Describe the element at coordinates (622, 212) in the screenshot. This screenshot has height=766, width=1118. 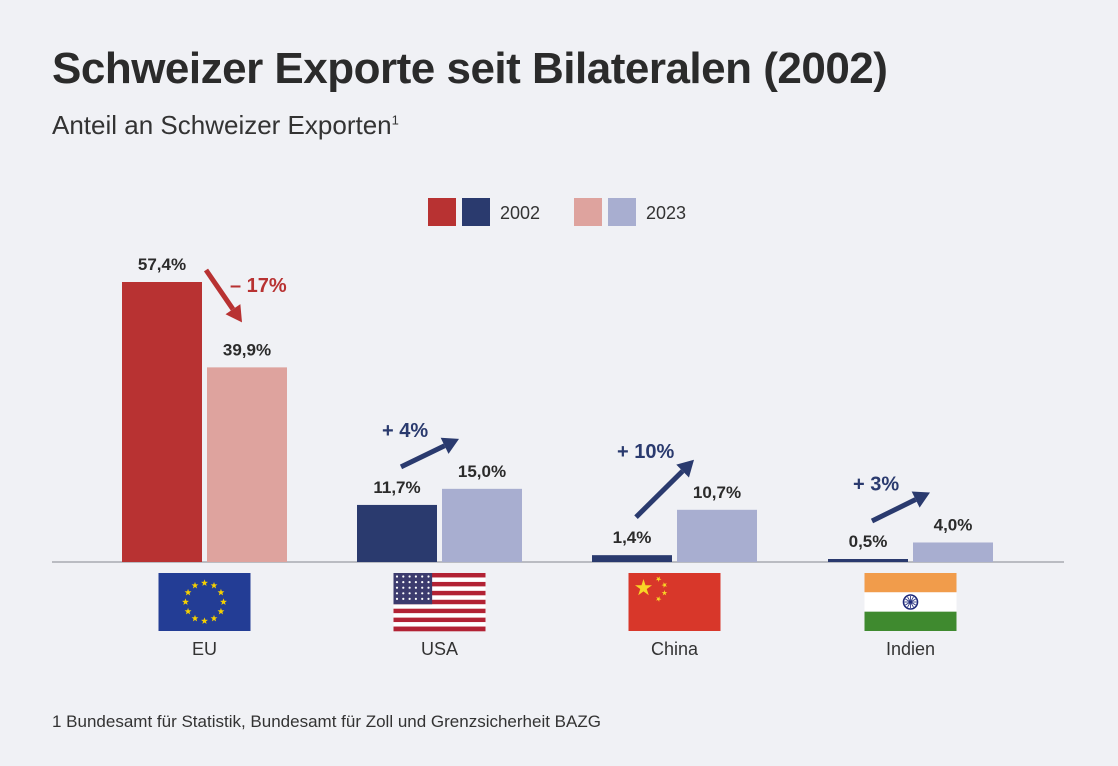
I see `legend-swatch-2023-other` at that location.